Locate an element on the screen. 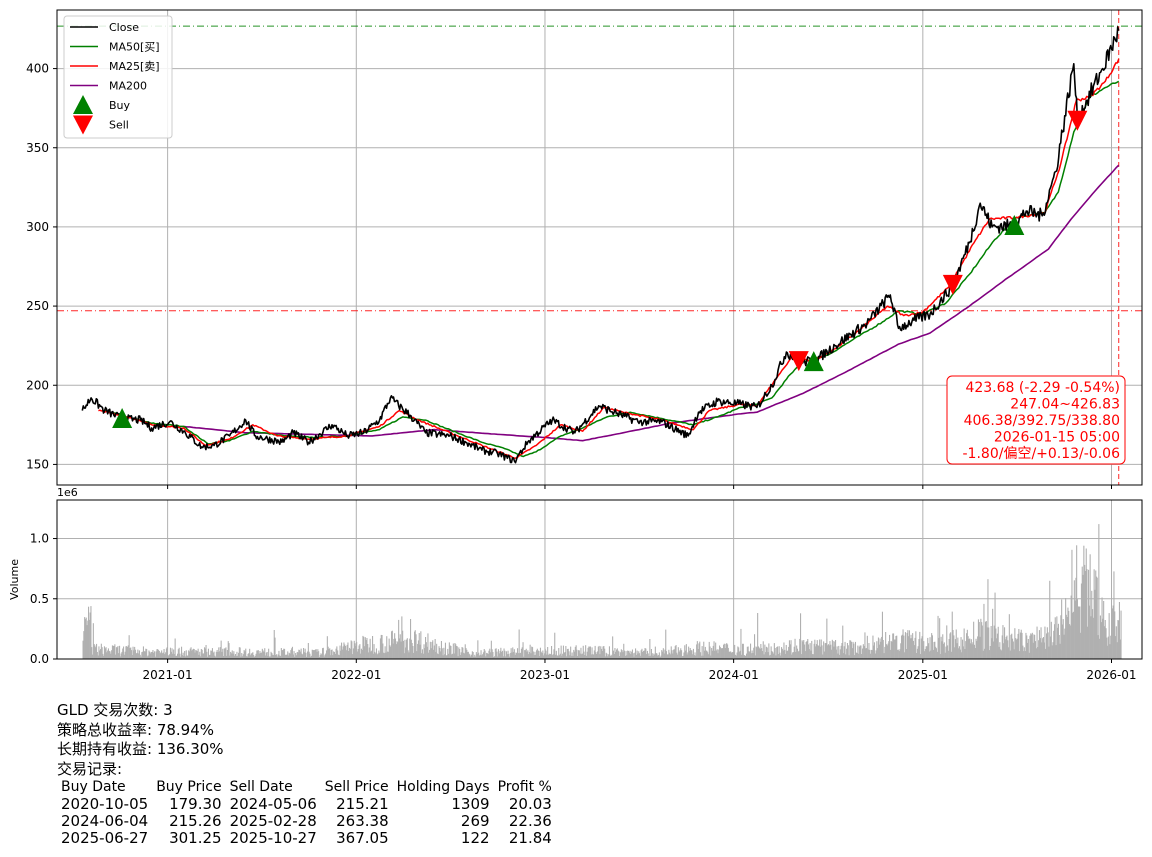  header-holding-days: Holding Days is located at coordinates (443, 787).